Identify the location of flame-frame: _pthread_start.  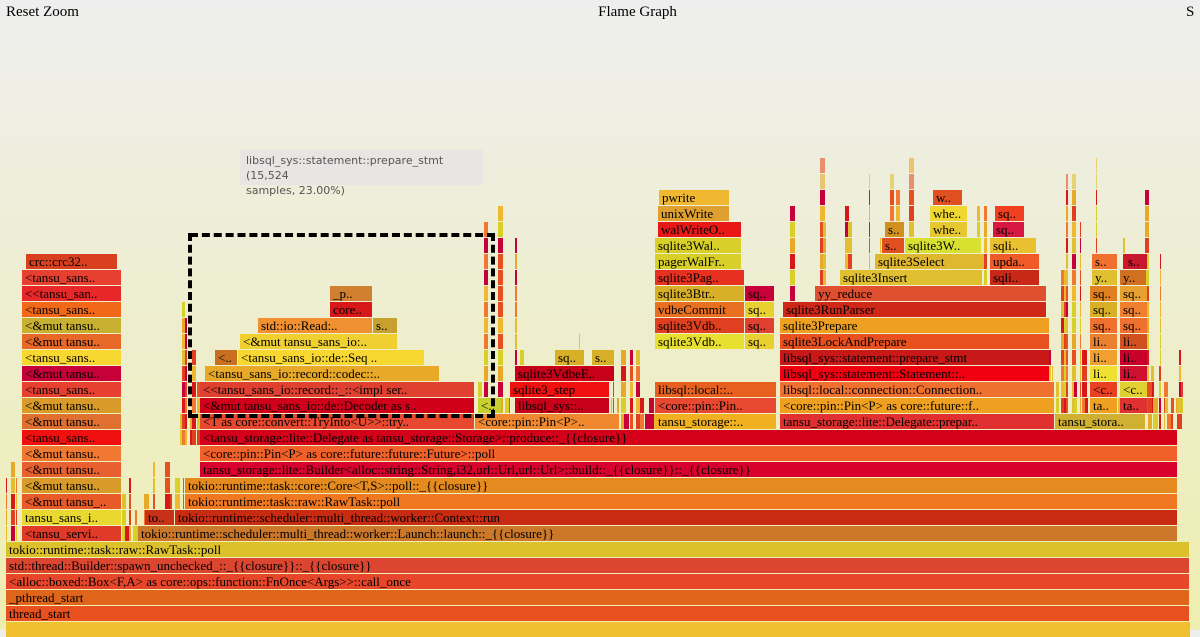
(597, 597).